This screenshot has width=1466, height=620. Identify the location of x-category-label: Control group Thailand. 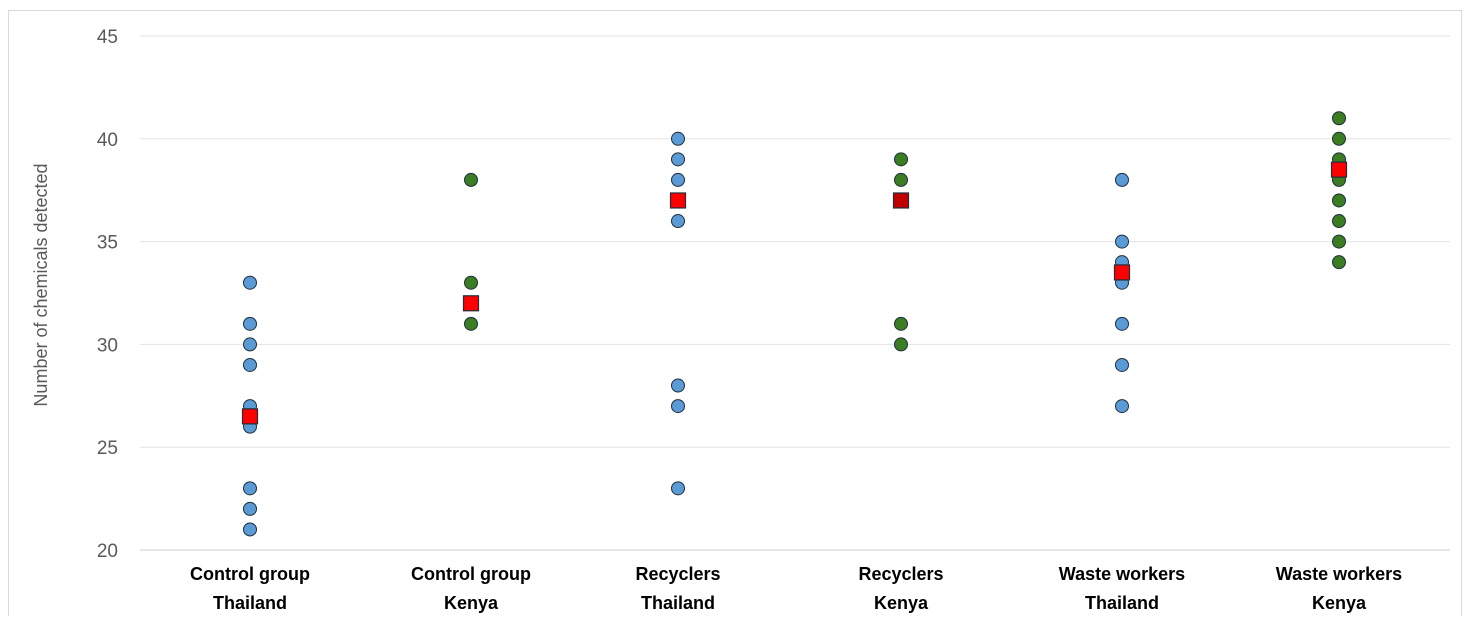
(250, 588).